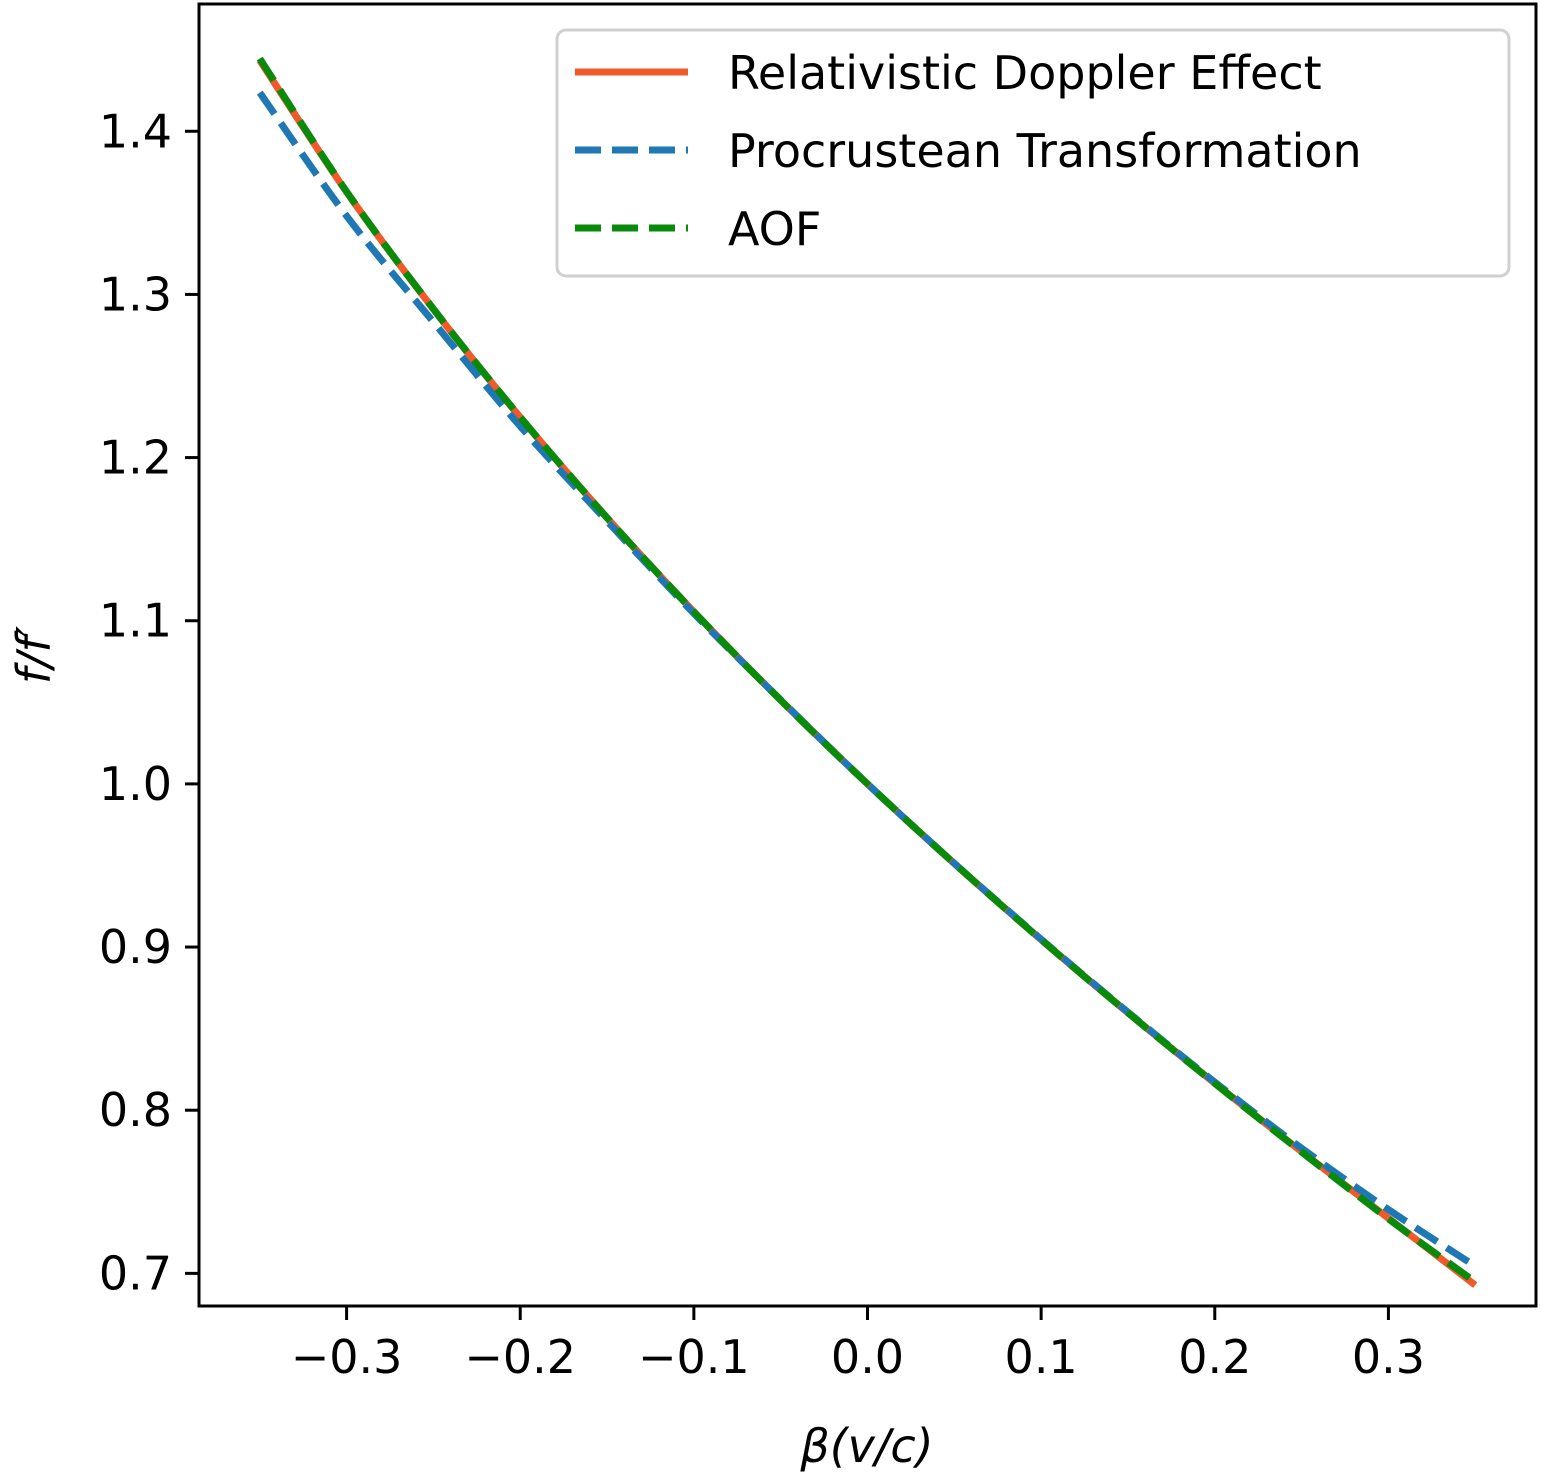 Image resolution: width=1541 pixels, height=1472 pixels. I want to click on x-tick-label: −0.1, so click(694, 1357).